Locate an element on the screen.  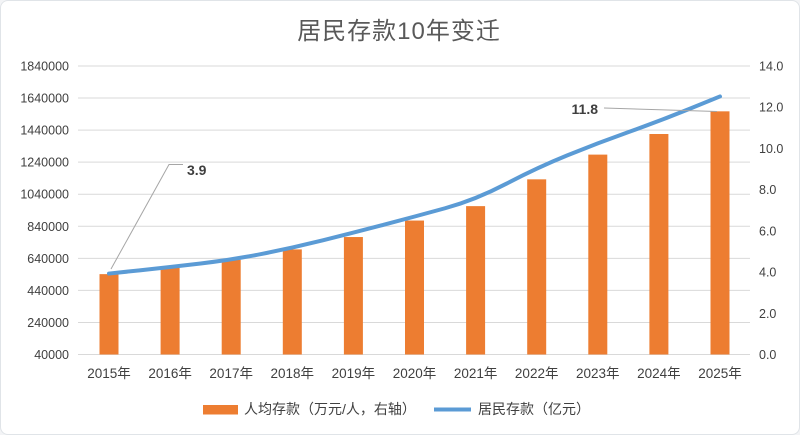
left-axis-tick-label: 1840000 is located at coordinates (44, 67).